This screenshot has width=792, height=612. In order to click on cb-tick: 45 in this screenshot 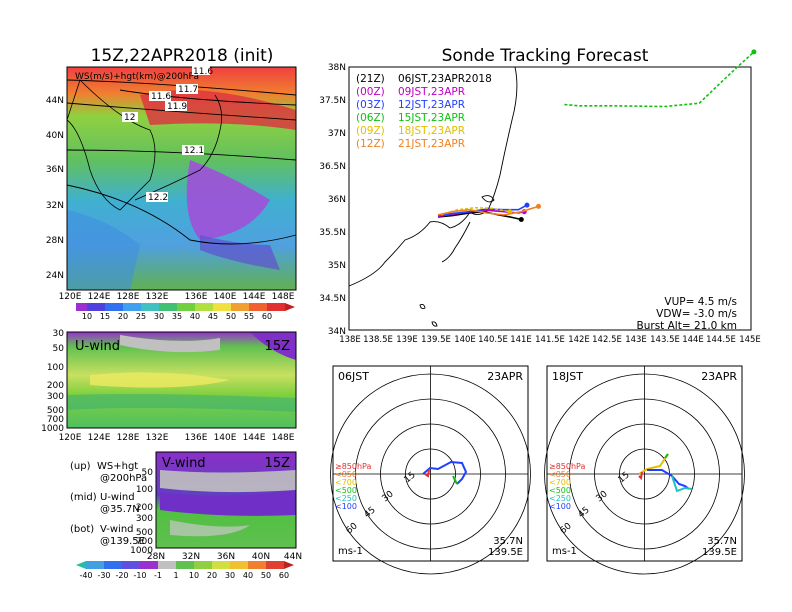, I will do `click(213, 316)`.